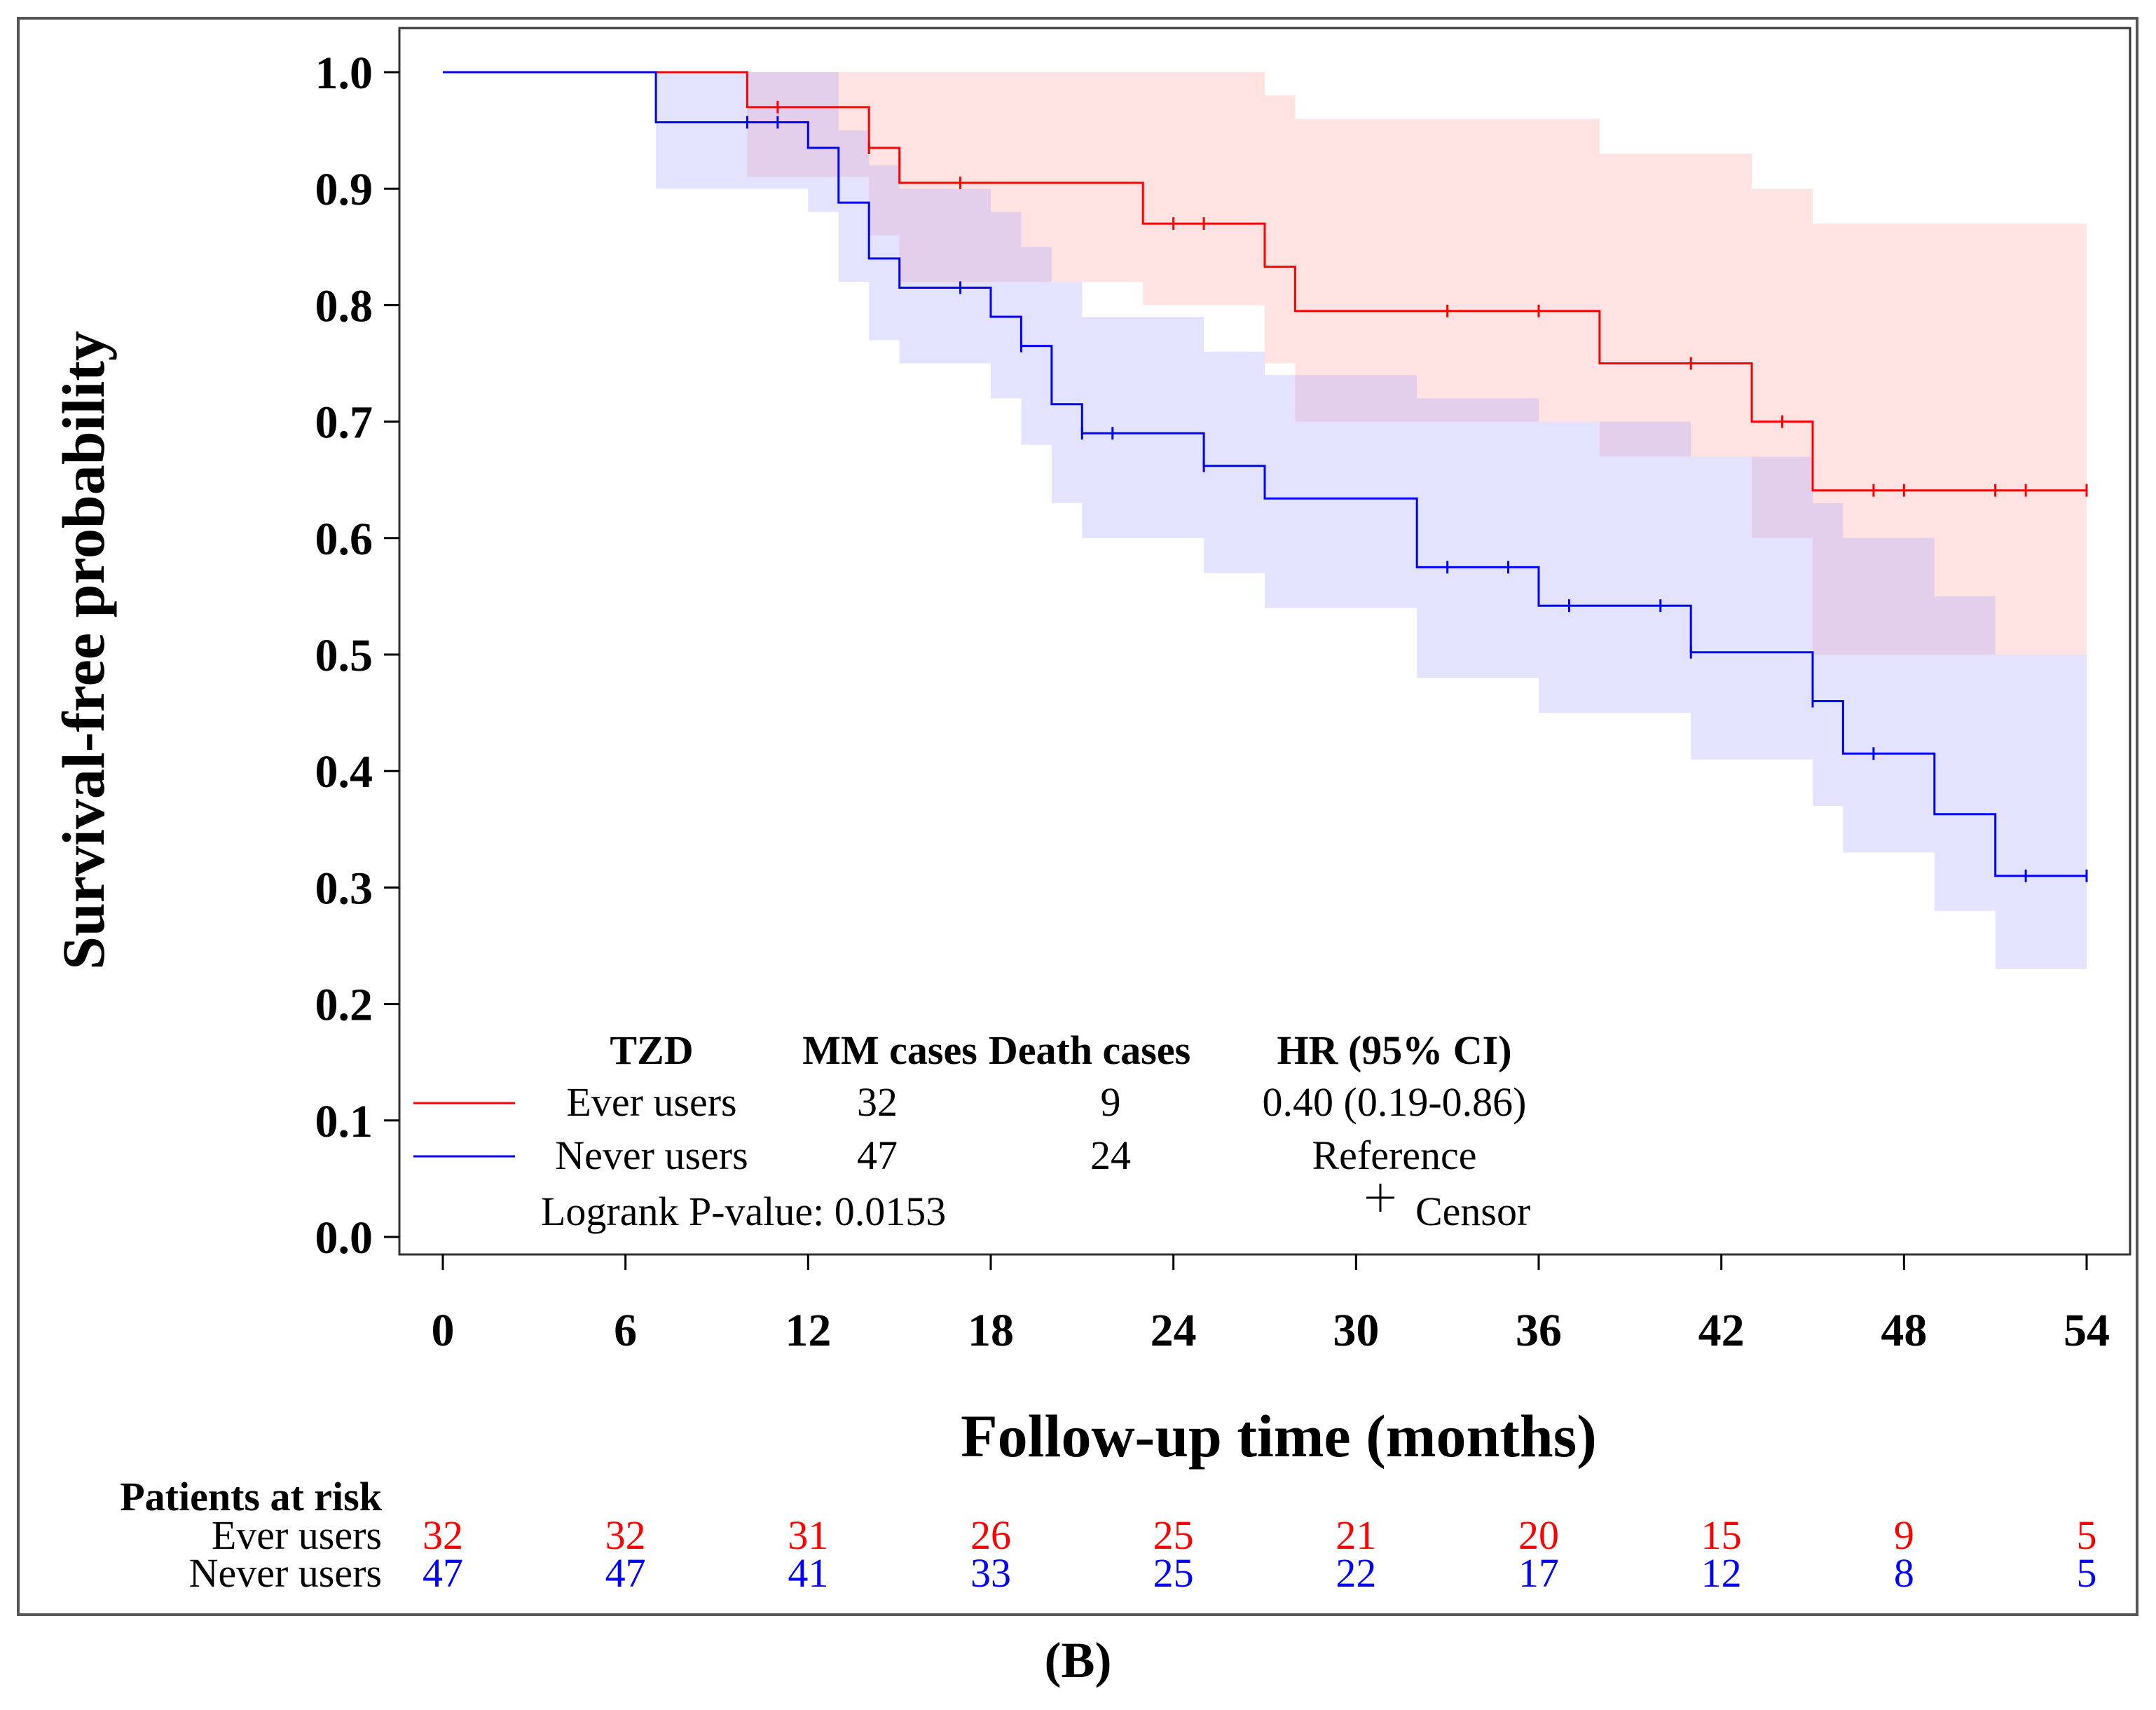  Describe the element at coordinates (808, 1573) in the screenshot. I see `risk-value-never-users: 41` at that location.